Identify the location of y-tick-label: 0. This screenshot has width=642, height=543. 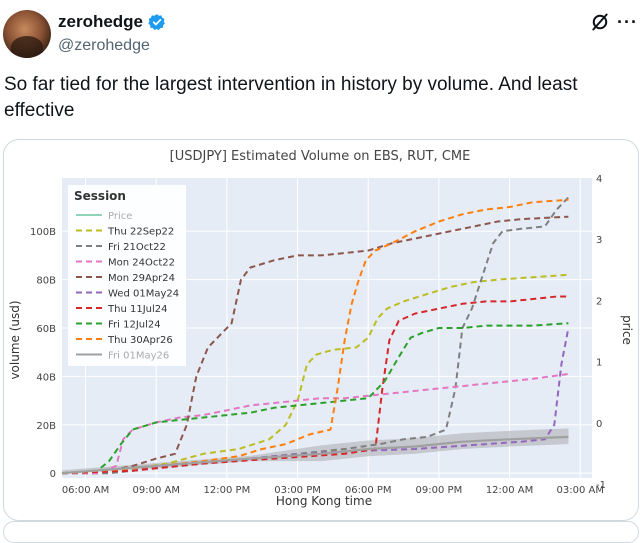
(53, 474).